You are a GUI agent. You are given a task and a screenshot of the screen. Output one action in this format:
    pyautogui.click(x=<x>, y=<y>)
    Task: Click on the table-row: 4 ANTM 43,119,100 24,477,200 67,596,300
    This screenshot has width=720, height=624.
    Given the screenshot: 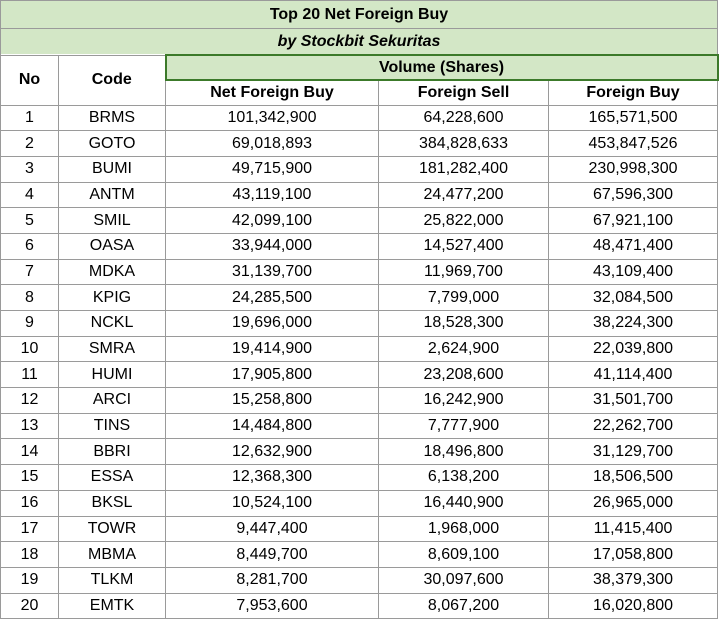 What is the action you would take?
    pyautogui.click(x=359, y=195)
    